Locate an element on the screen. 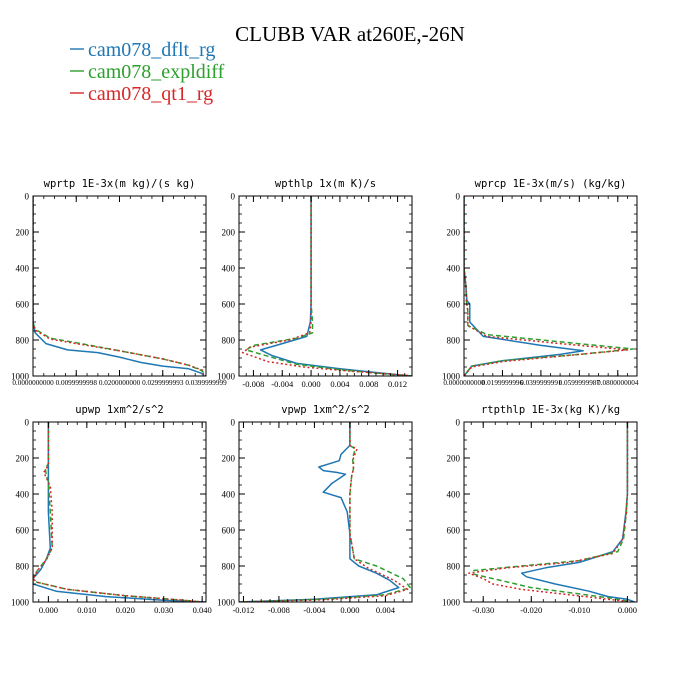 The image size is (700, 700). x-tick-label: 0.020 is located at coordinates (125, 610).